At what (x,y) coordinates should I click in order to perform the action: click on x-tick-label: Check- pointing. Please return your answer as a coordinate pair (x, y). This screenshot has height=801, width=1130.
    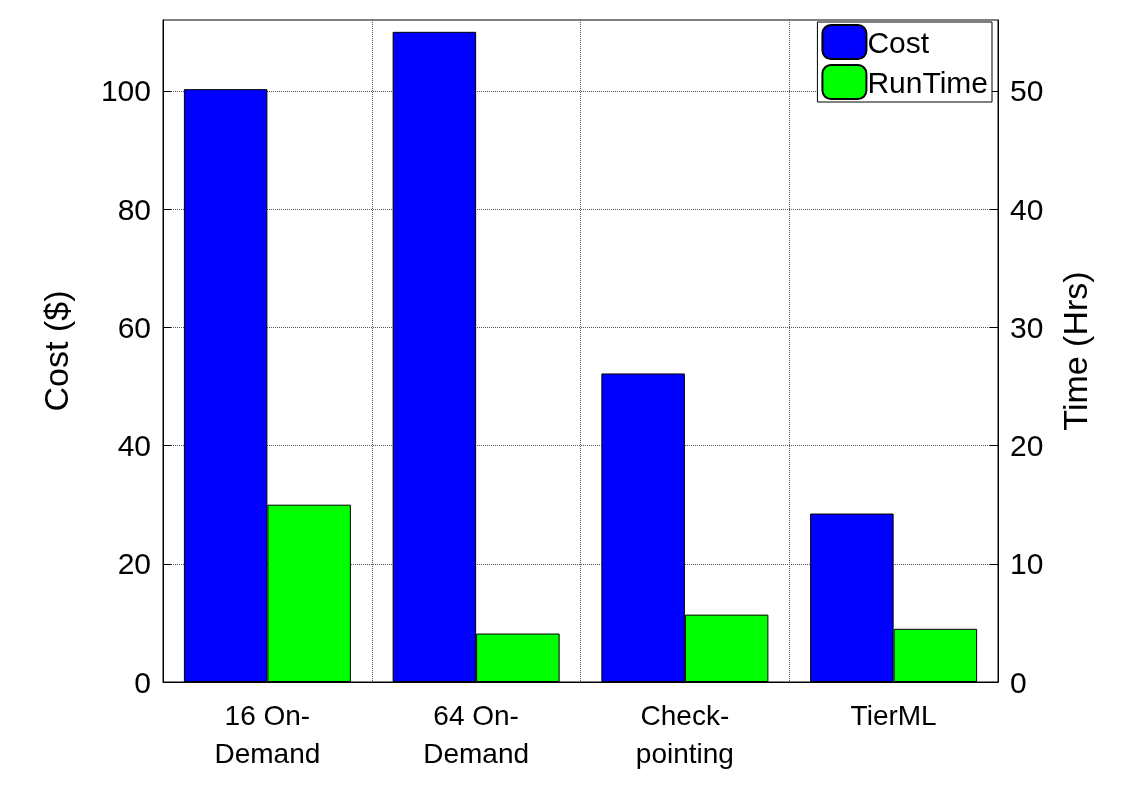
    Looking at the image, I should click on (684, 734).